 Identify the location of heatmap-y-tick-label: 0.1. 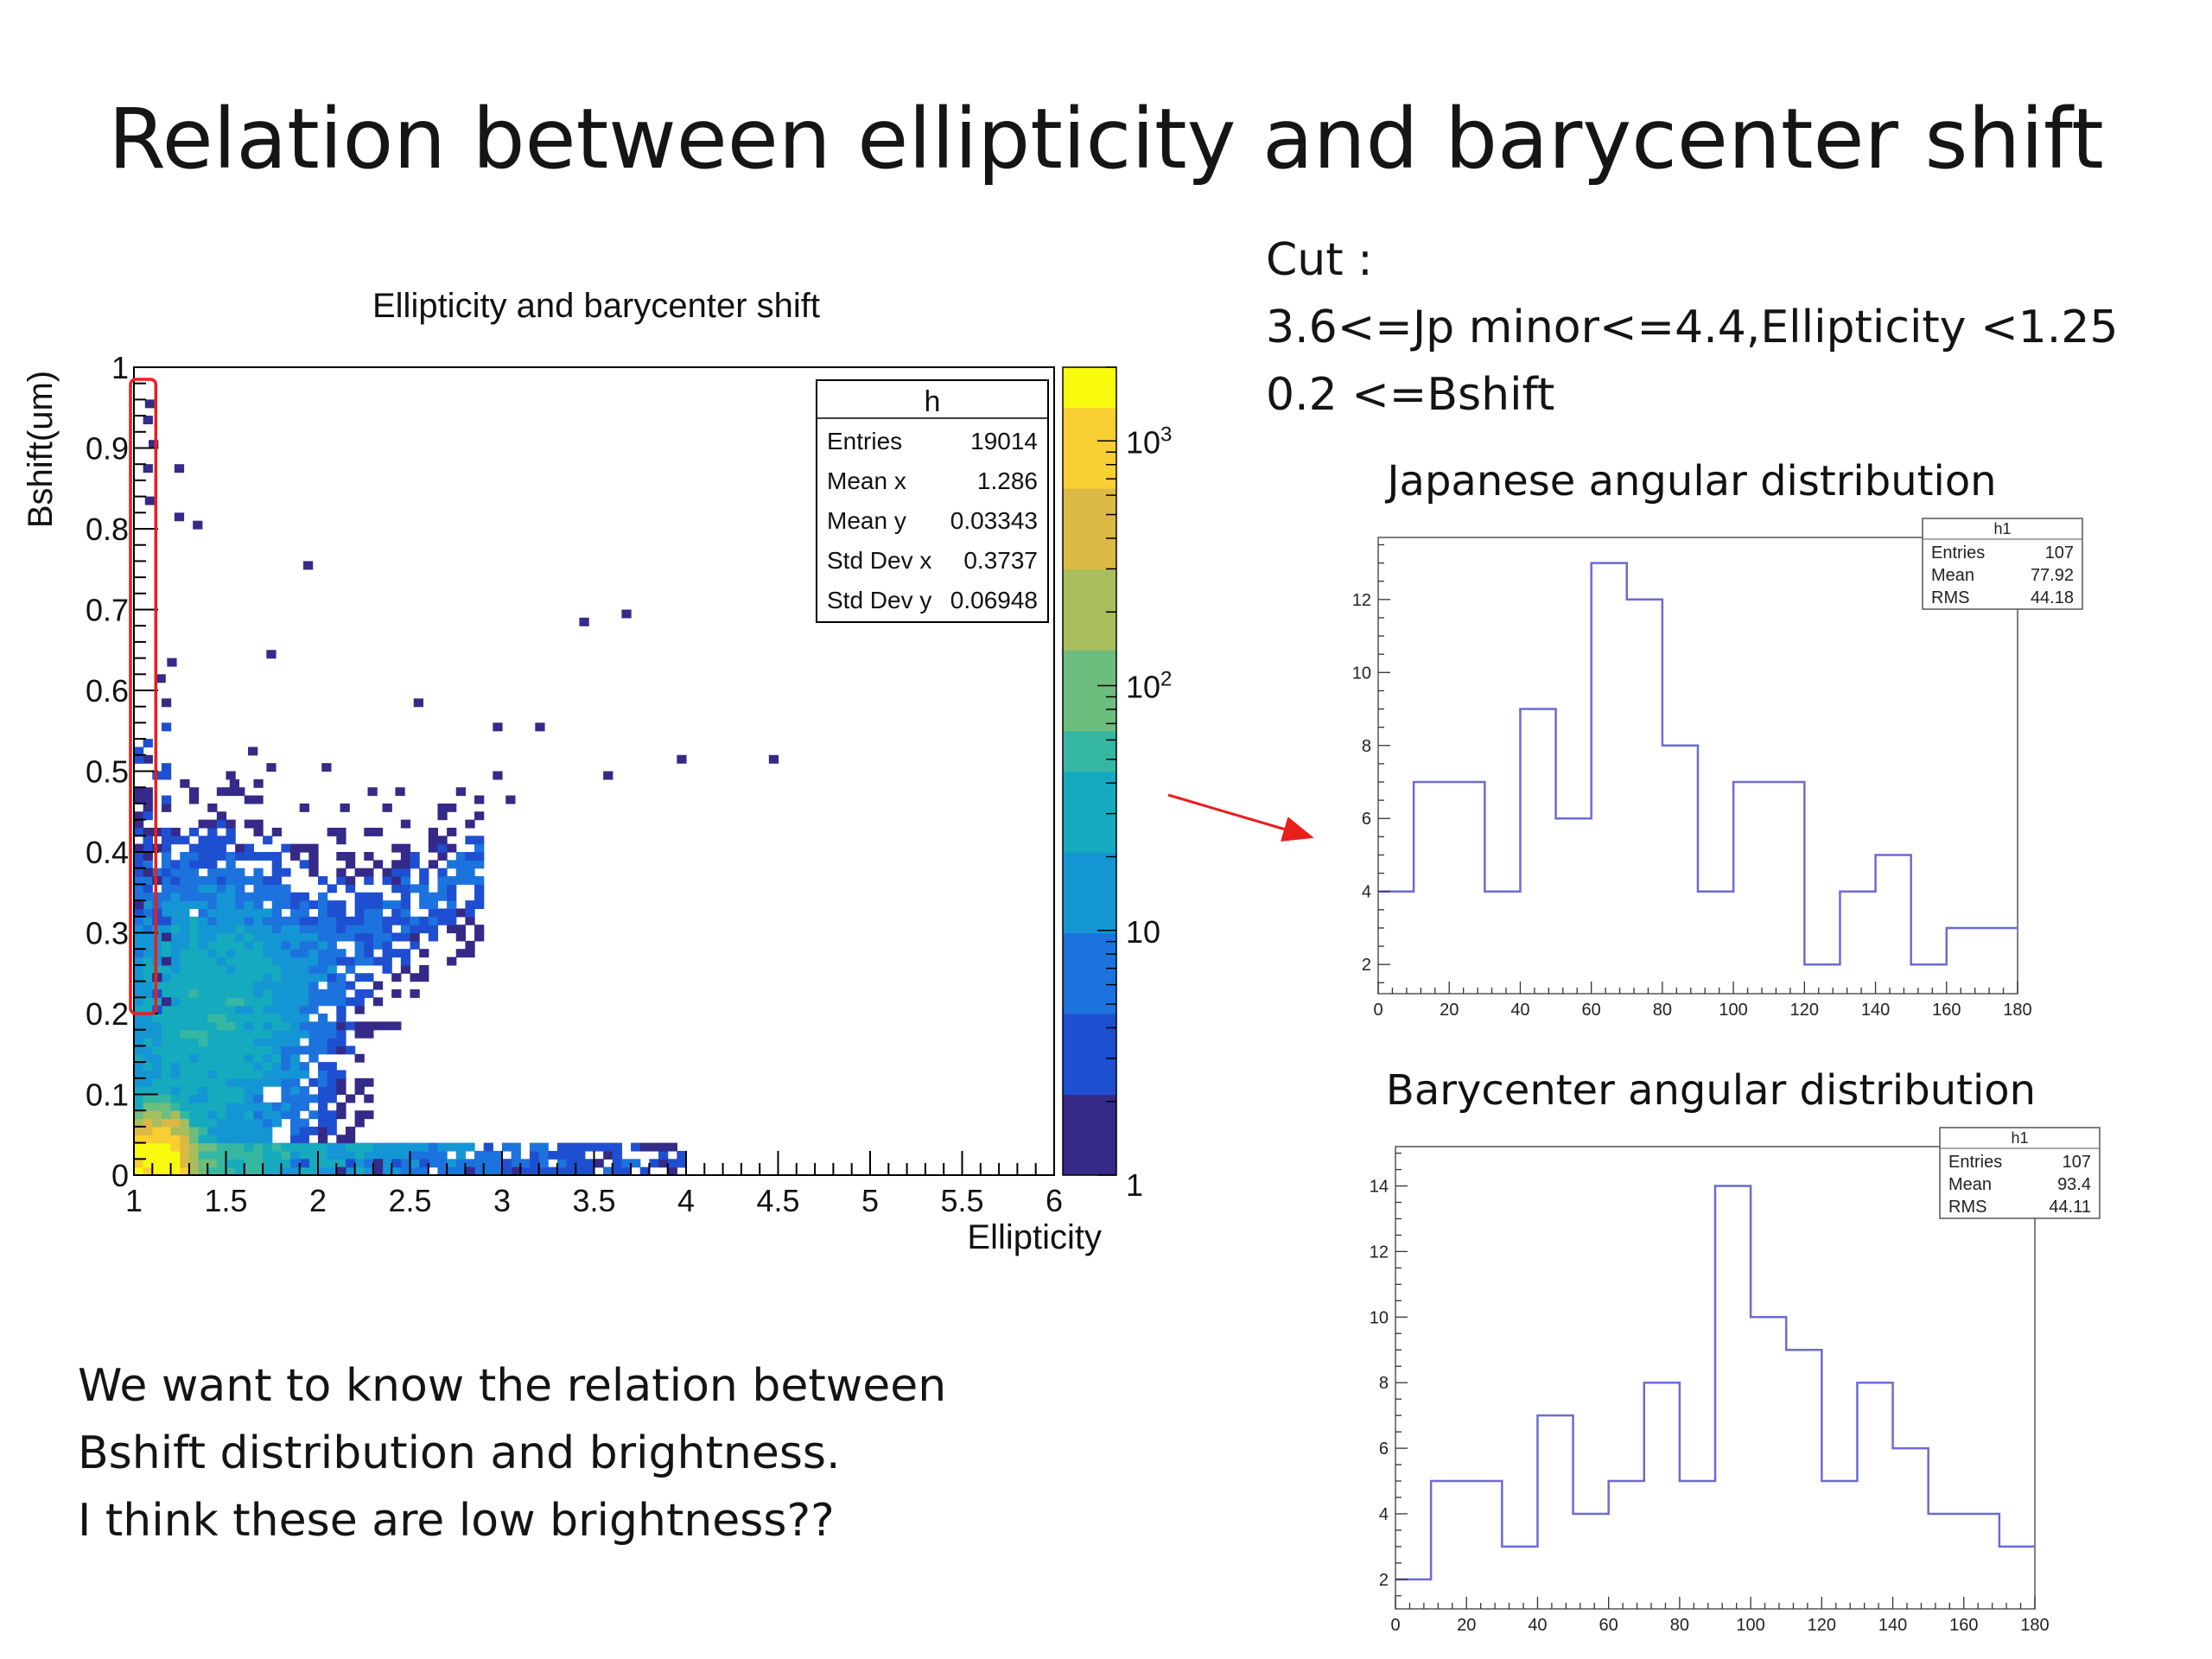
(107, 1095).